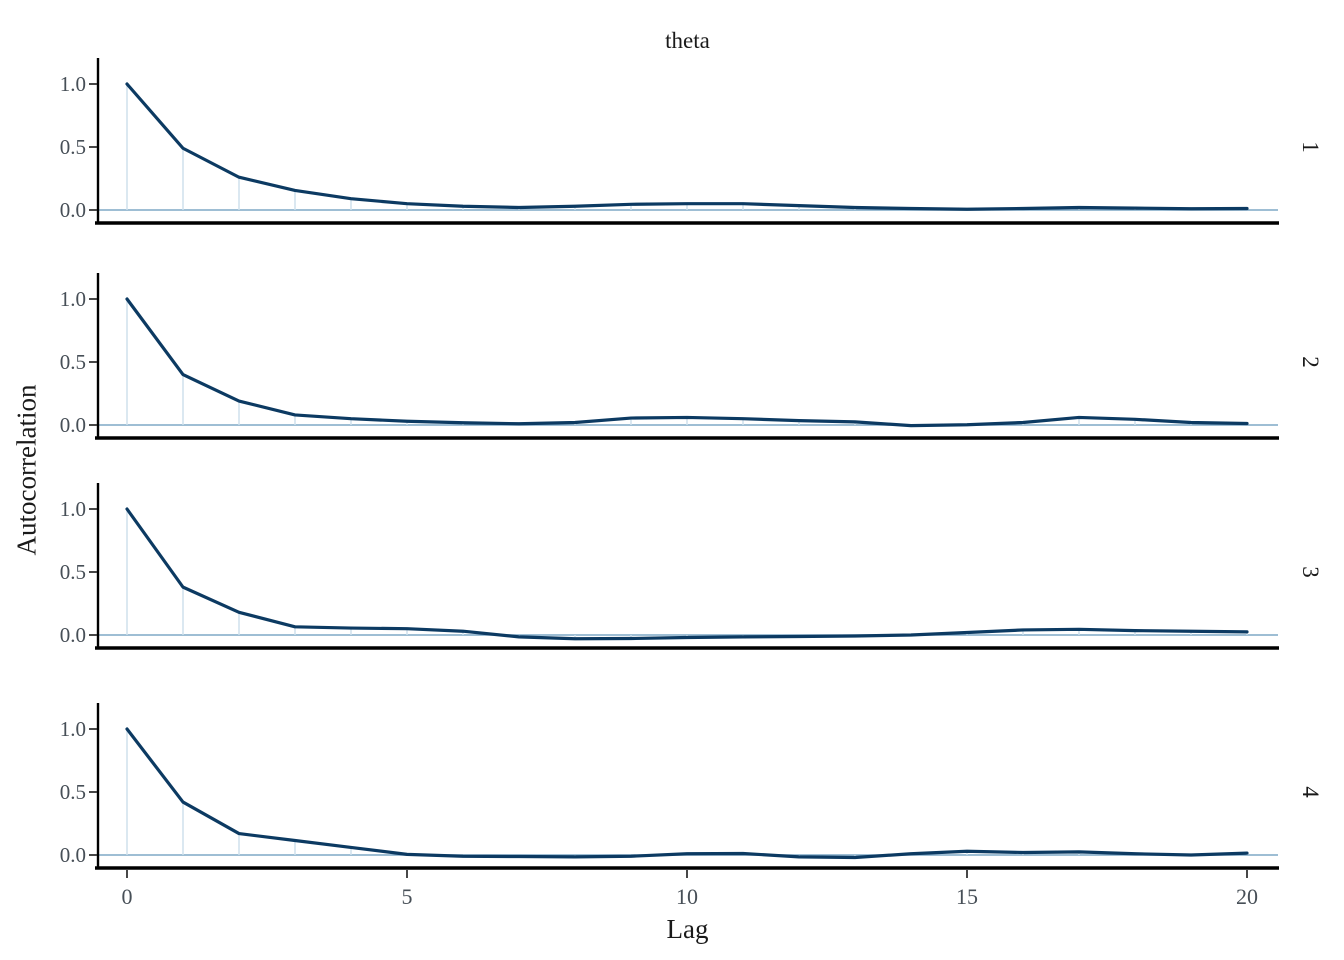  I want to click on x-axis-label: Lag, so click(687, 929).